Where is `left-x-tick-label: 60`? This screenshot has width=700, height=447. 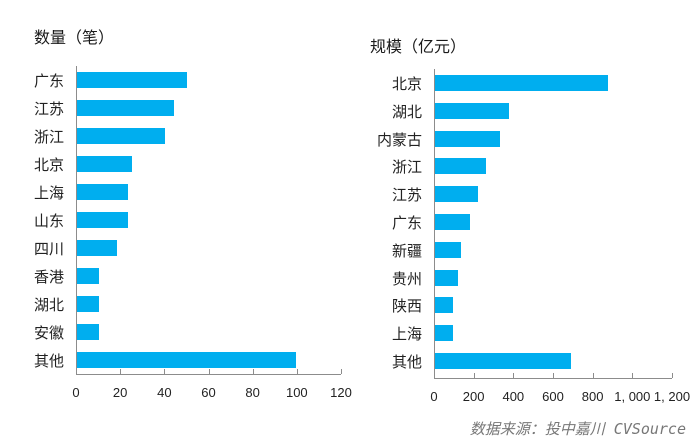 left-x-tick-label: 60 is located at coordinates (208, 392).